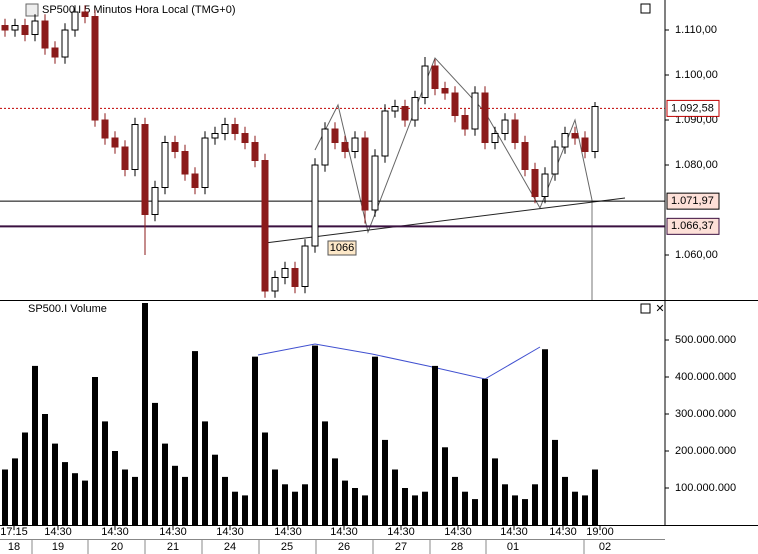  What do you see at coordinates (696, 75) in the screenshot?
I see `y-tick-label: 1.100,00` at bounding box center [696, 75].